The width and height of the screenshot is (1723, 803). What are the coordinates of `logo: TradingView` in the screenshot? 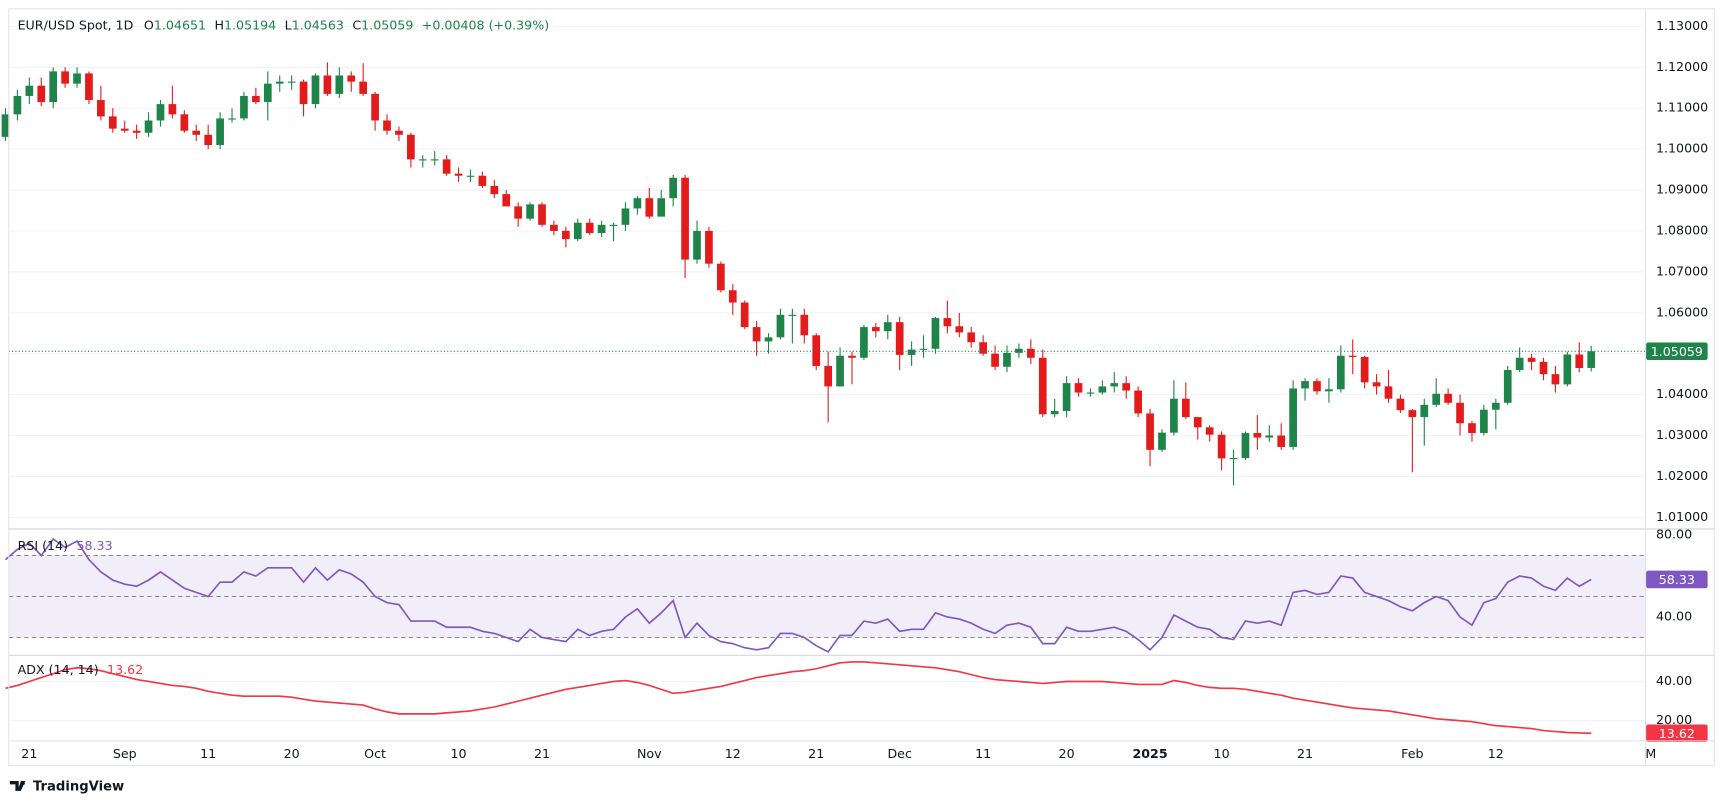 It's located at (66, 787).